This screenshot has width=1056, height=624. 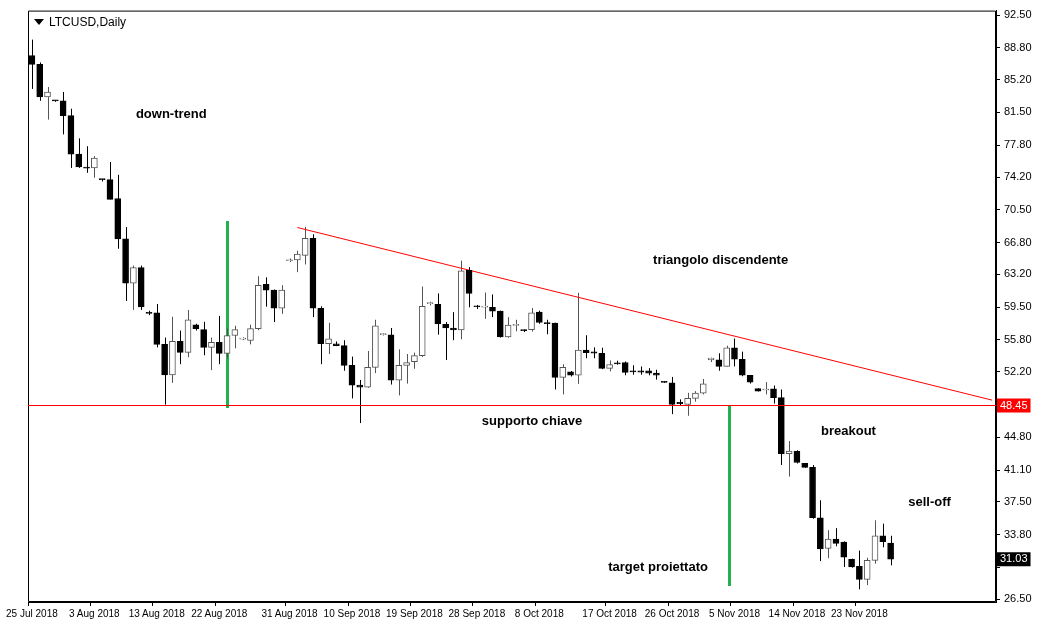 I want to click on annotation: supporto chiave, so click(x=532, y=421).